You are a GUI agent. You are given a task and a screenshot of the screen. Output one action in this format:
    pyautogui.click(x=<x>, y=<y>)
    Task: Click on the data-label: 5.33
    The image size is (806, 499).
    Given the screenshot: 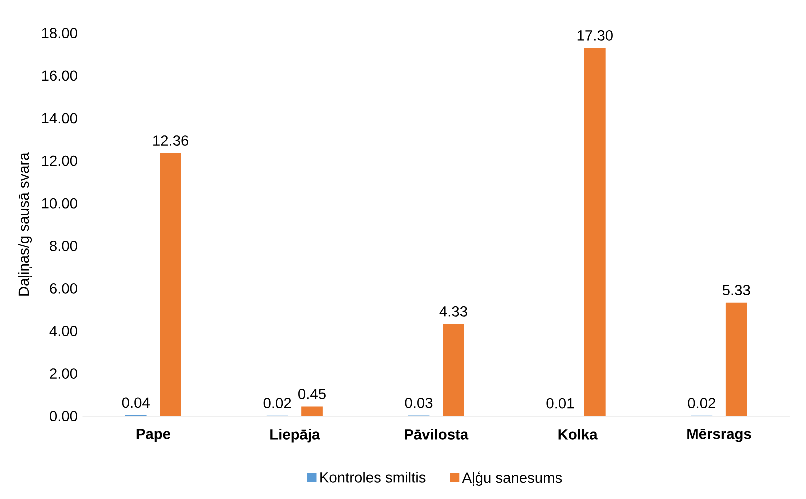 What is the action you would take?
    pyautogui.click(x=736, y=290)
    